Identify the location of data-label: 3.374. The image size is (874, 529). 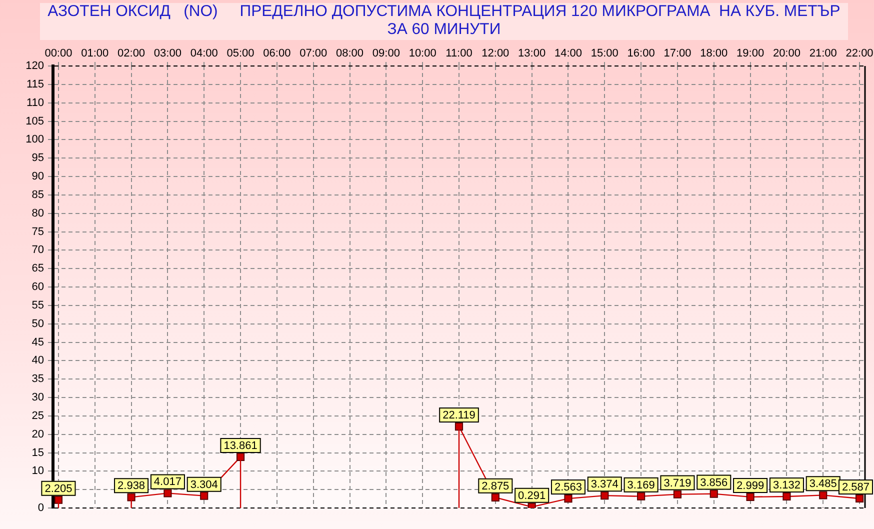
(604, 484).